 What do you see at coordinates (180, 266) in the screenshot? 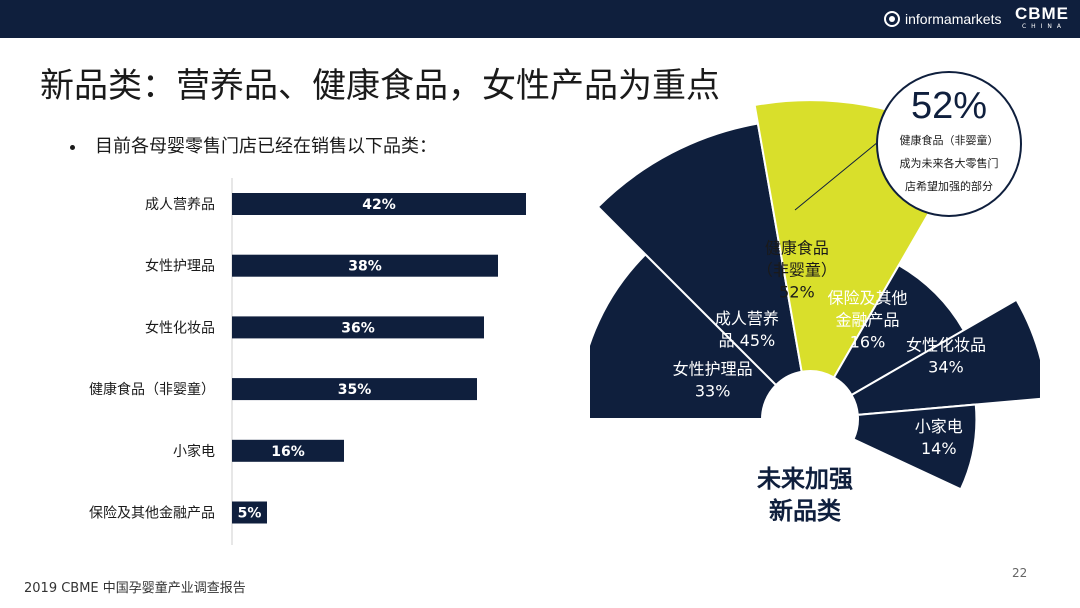
I see `category-label: 女性护理品` at bounding box center [180, 266].